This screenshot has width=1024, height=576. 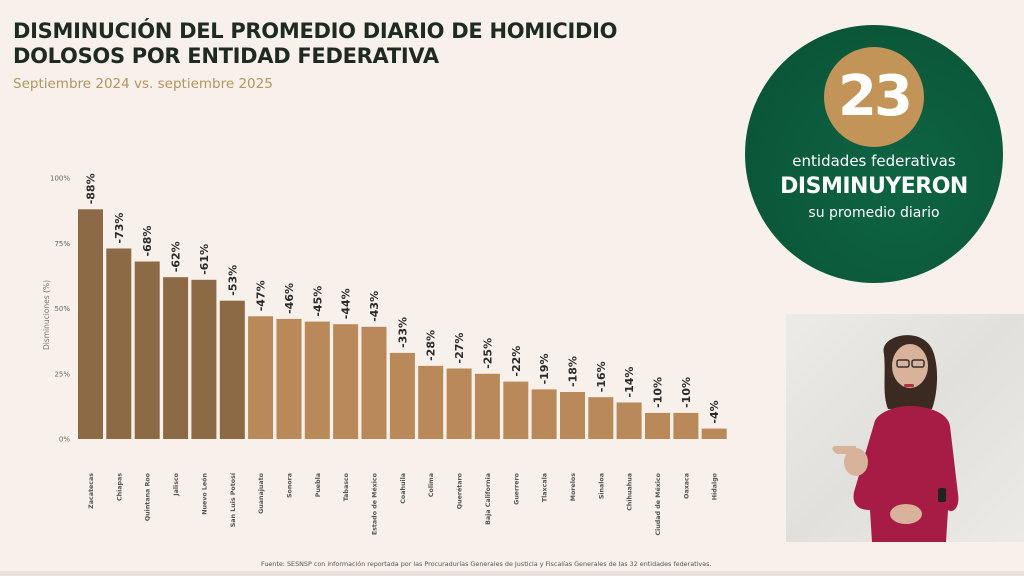 I want to click on page-subtitle: Septiembre 2024 vs. septiembre 2025, so click(x=143, y=84).